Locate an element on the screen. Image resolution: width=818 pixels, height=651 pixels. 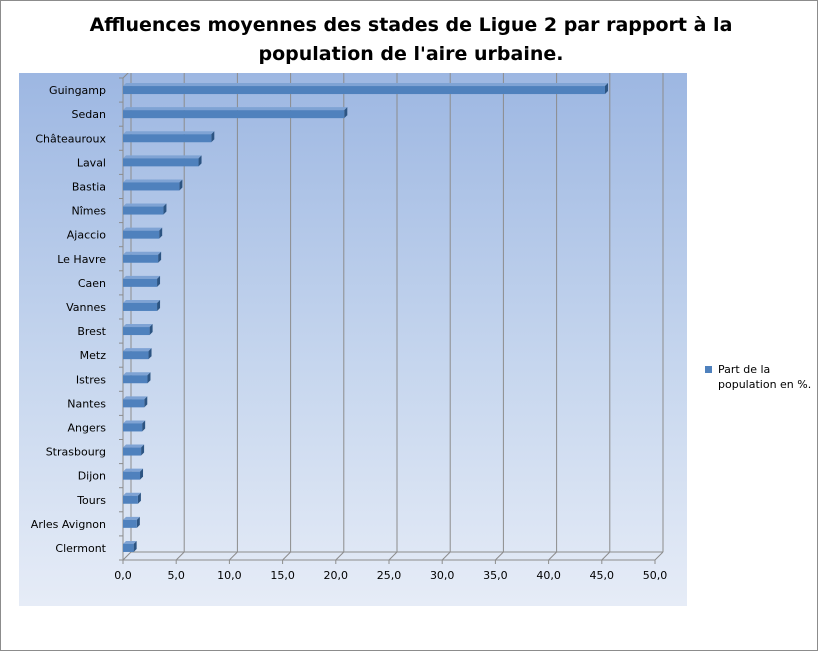
category-label: Bastia is located at coordinates (89, 186).